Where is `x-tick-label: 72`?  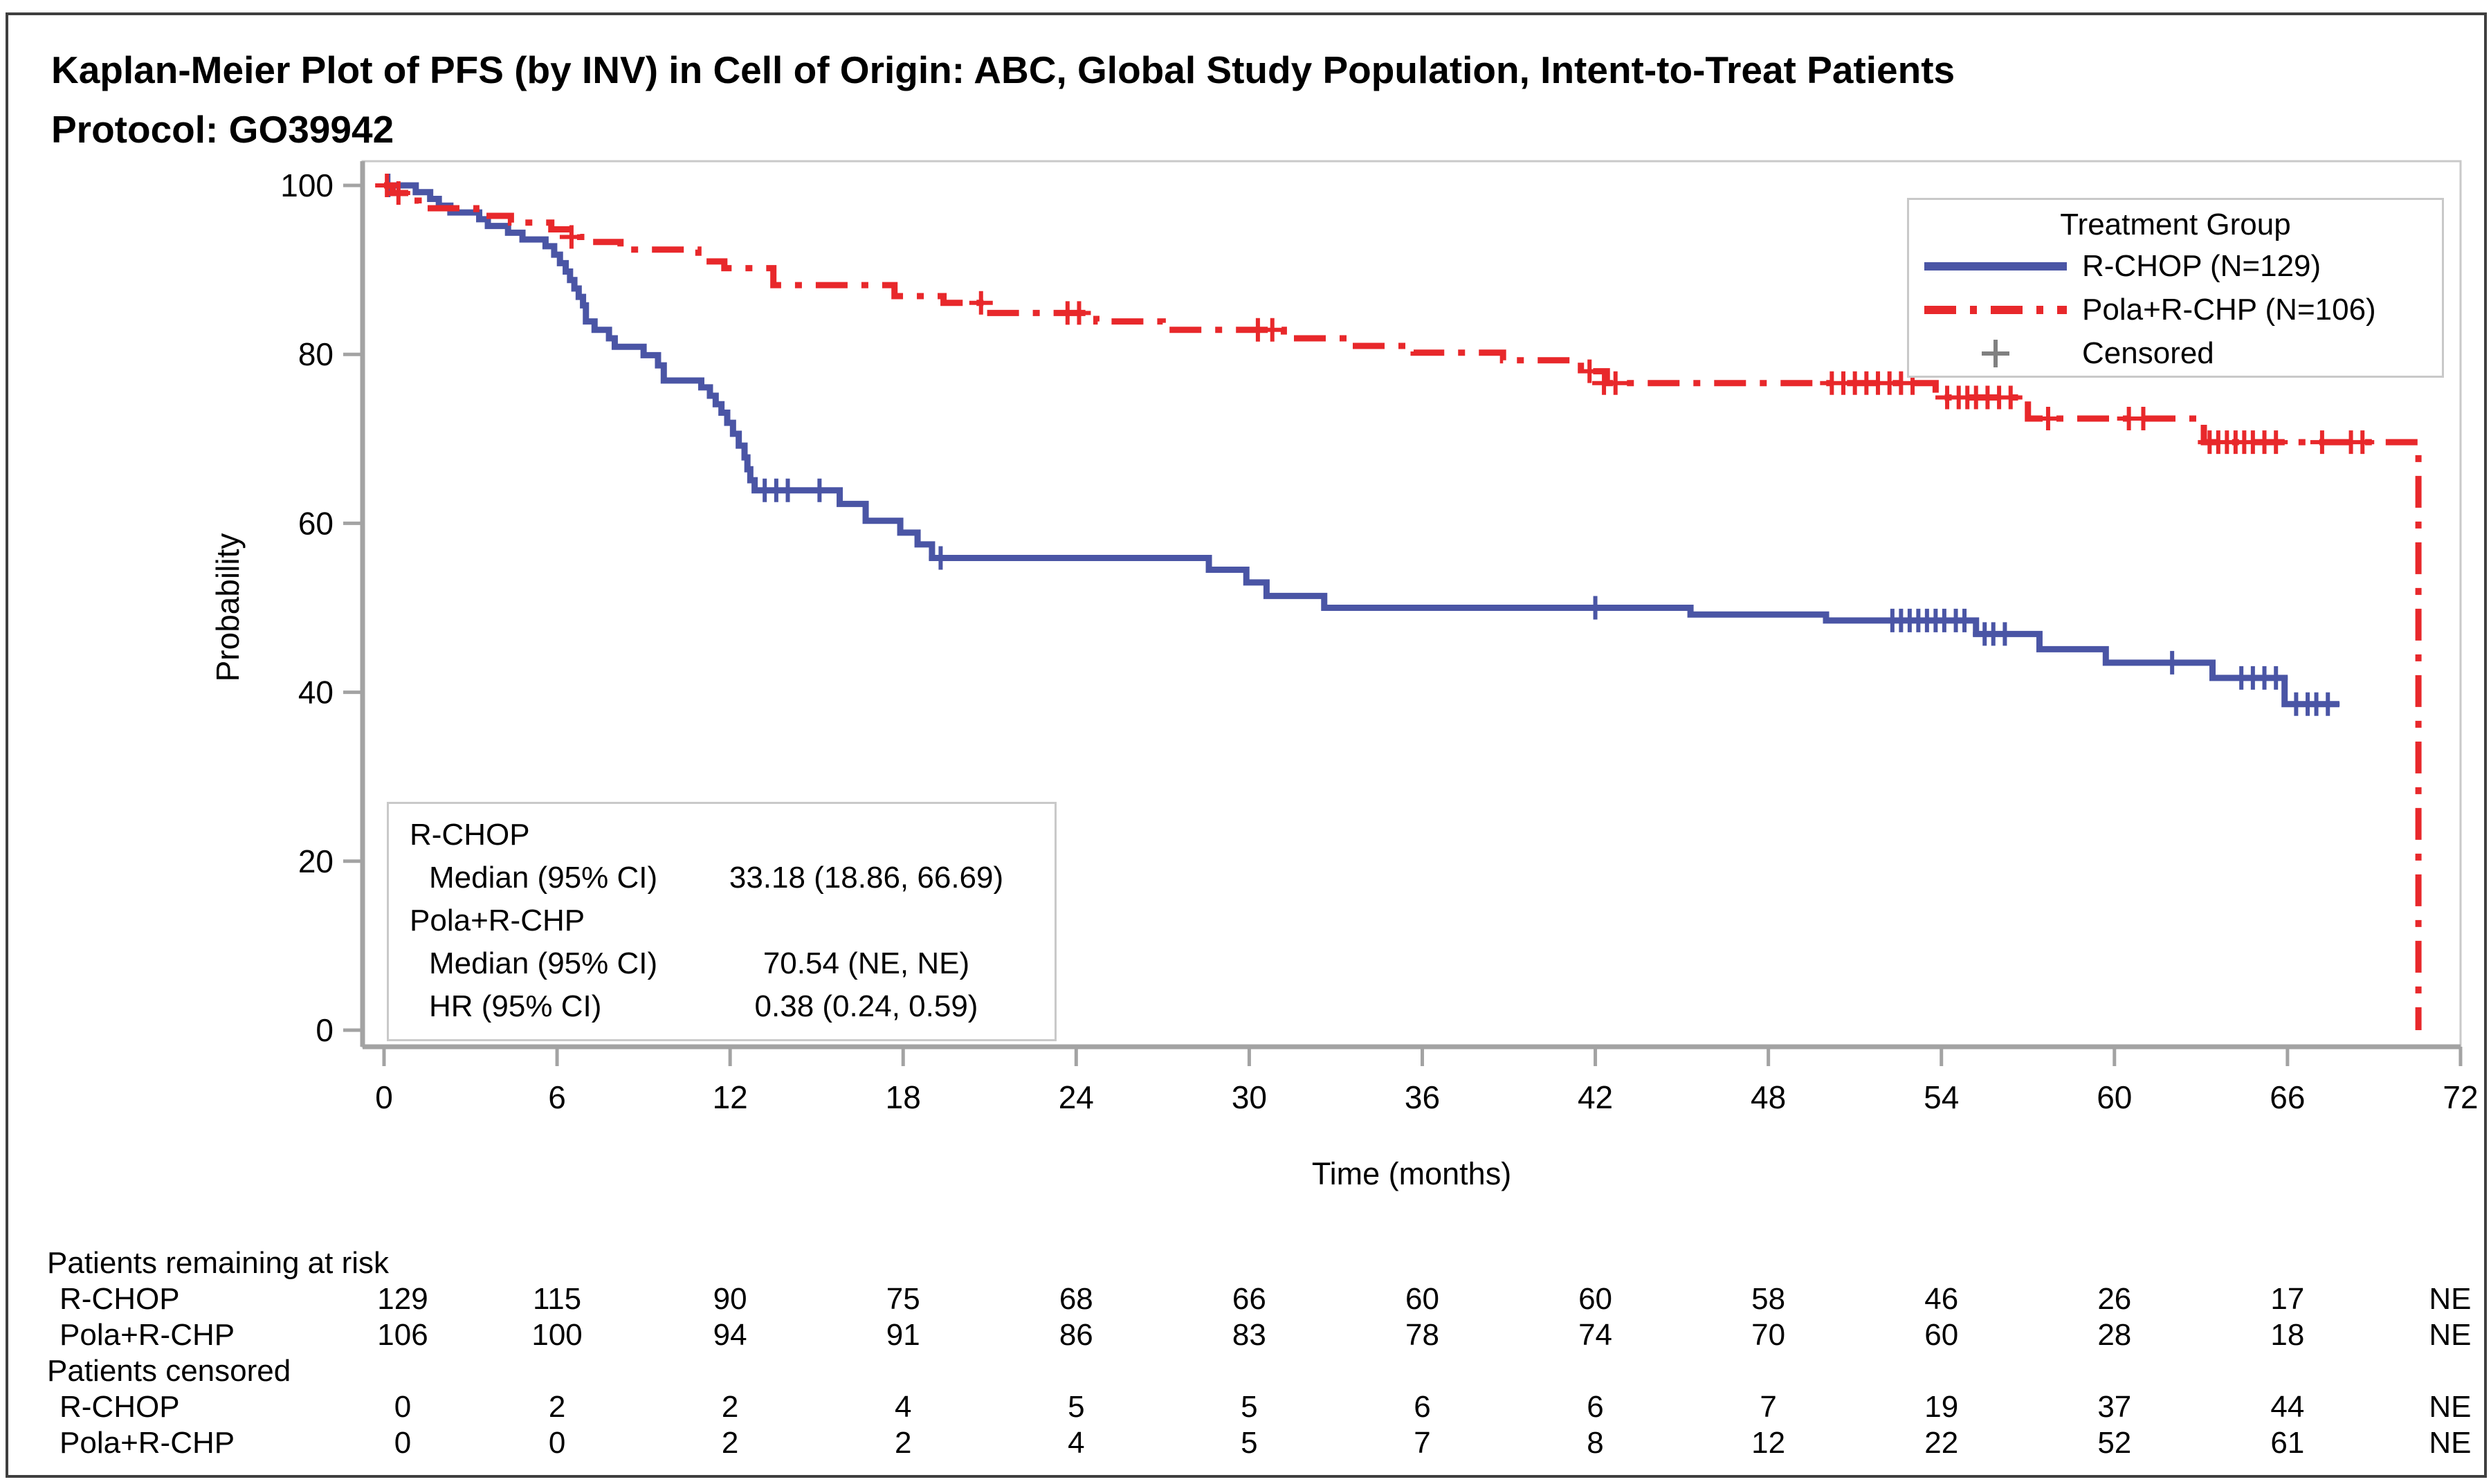 x-tick-label: 72 is located at coordinates (2460, 1097).